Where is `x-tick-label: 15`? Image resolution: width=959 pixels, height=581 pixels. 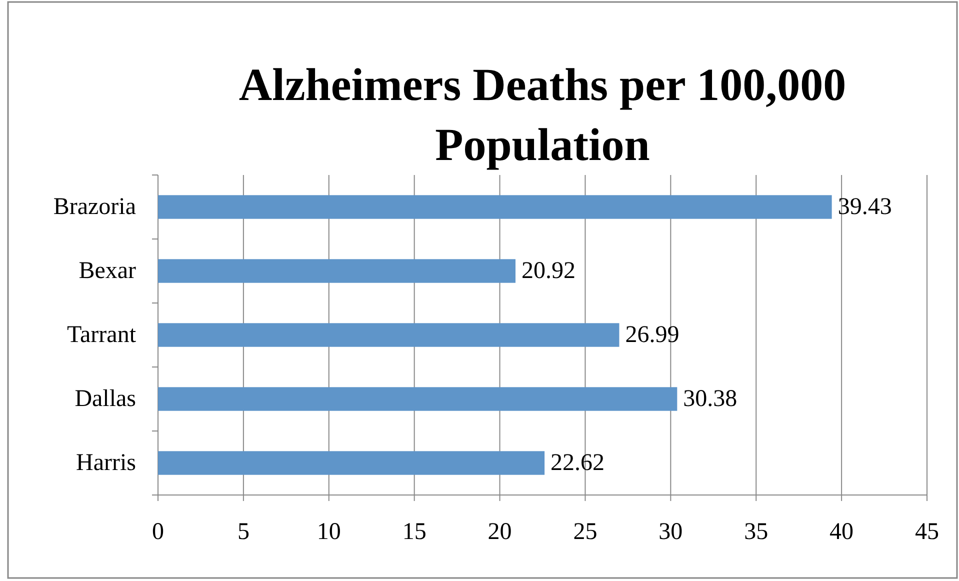
x-tick-label: 15 is located at coordinates (414, 532).